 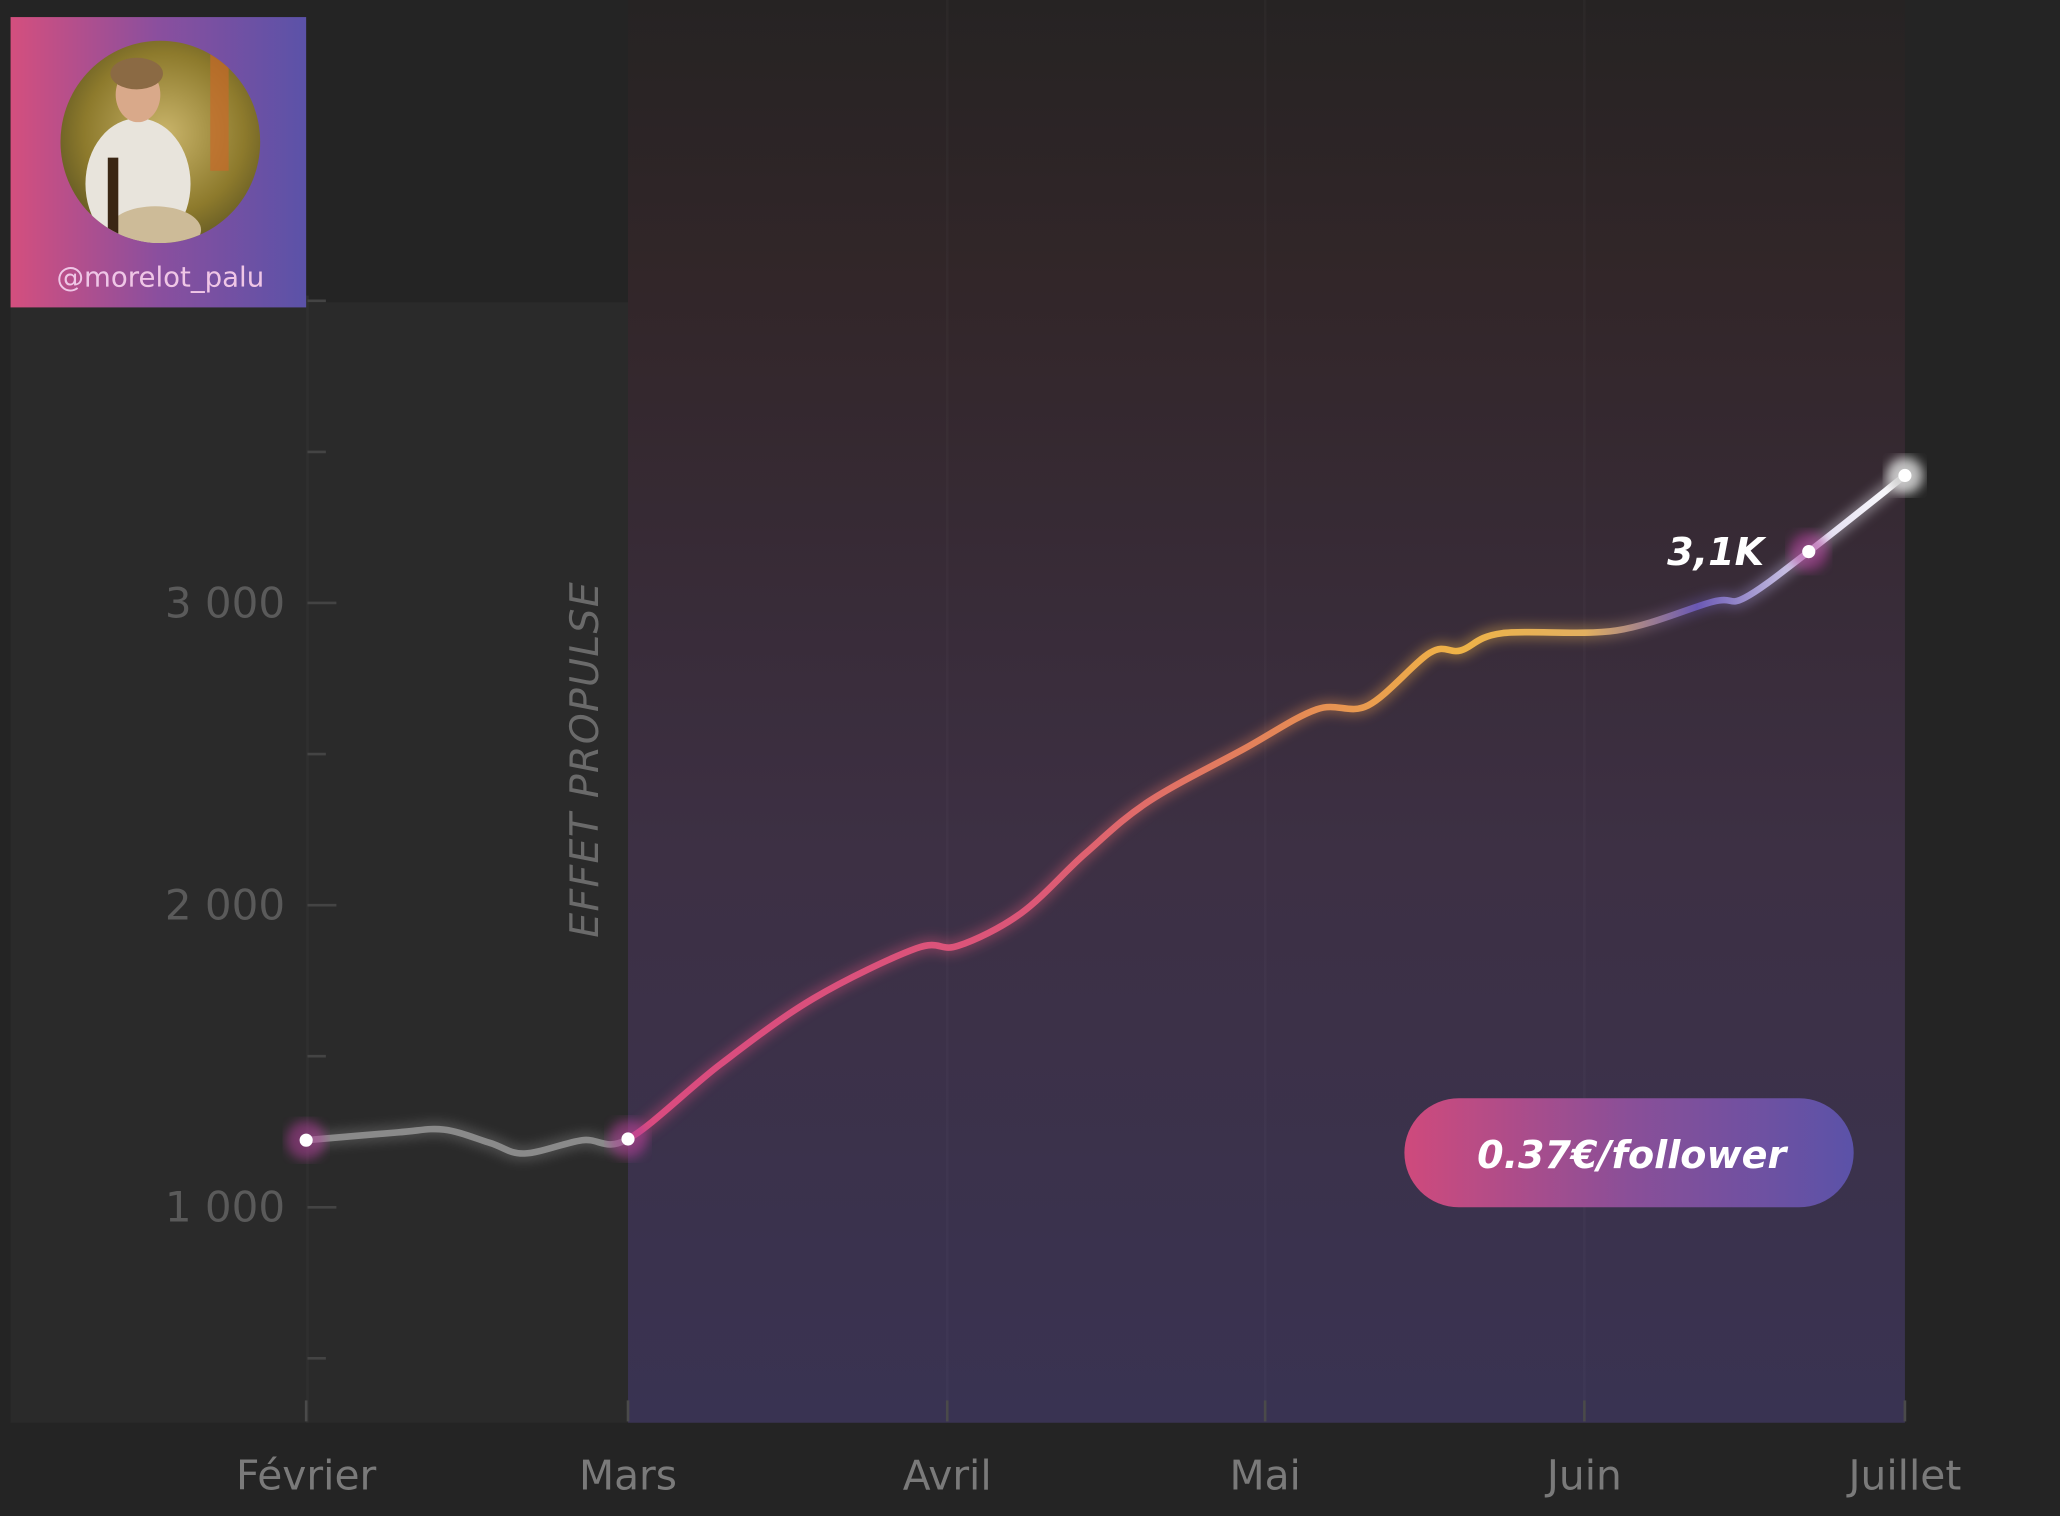 I want to click on x-tick-label: Juillet, so click(x=1904, y=1476).